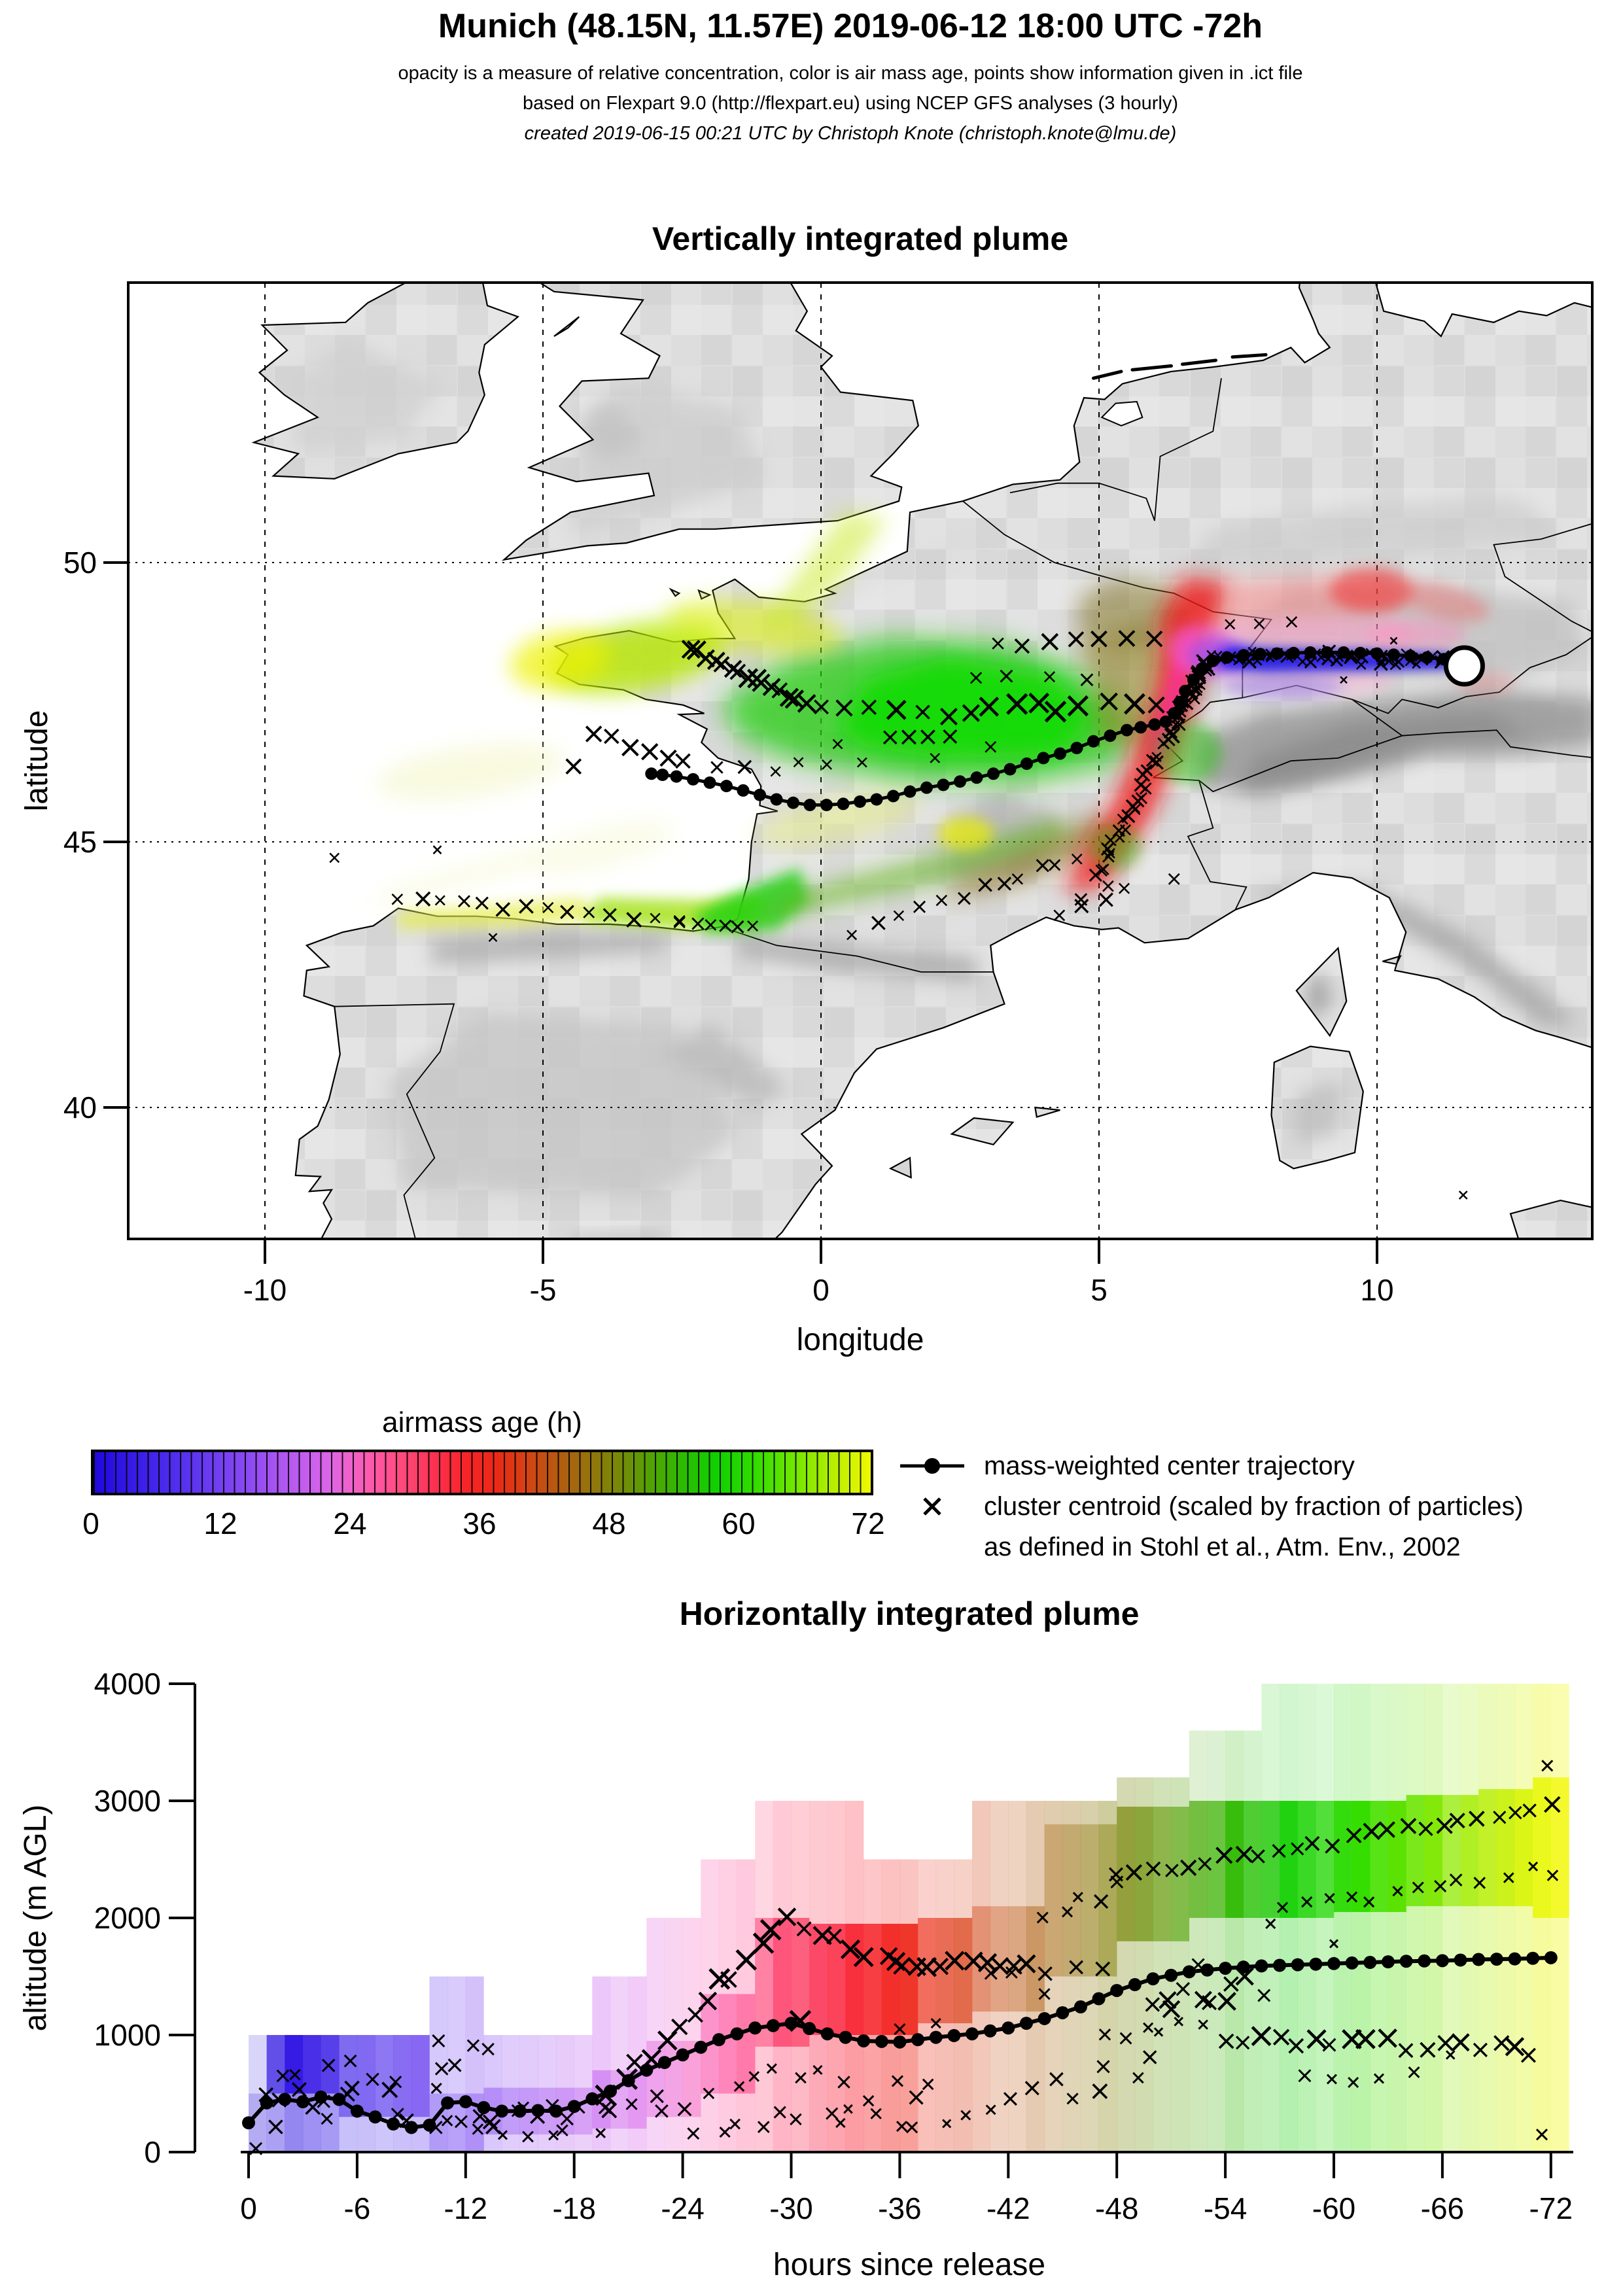 This screenshot has width=1623, height=2296. What do you see at coordinates (465, 2208) in the screenshot?
I see `profile-xtick-label: -12` at bounding box center [465, 2208].